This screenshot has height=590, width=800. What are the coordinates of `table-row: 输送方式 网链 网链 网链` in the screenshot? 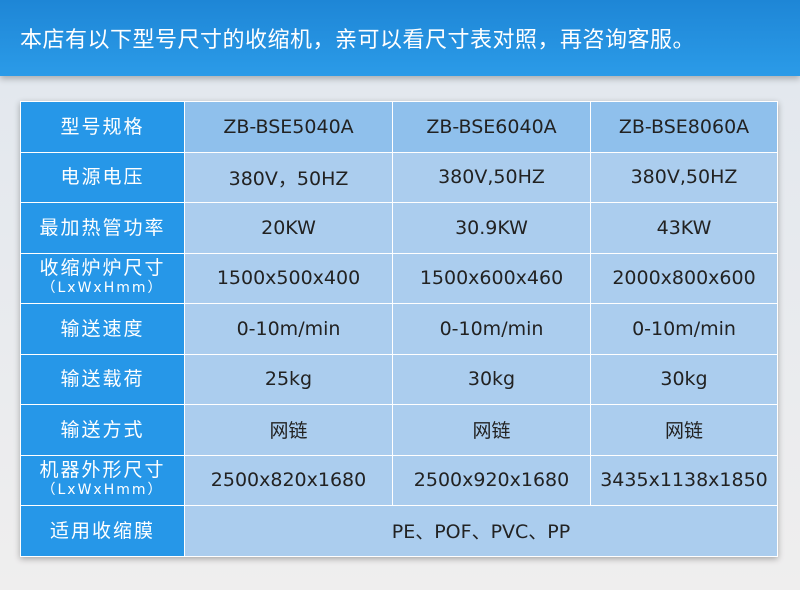 It's located at (399, 430).